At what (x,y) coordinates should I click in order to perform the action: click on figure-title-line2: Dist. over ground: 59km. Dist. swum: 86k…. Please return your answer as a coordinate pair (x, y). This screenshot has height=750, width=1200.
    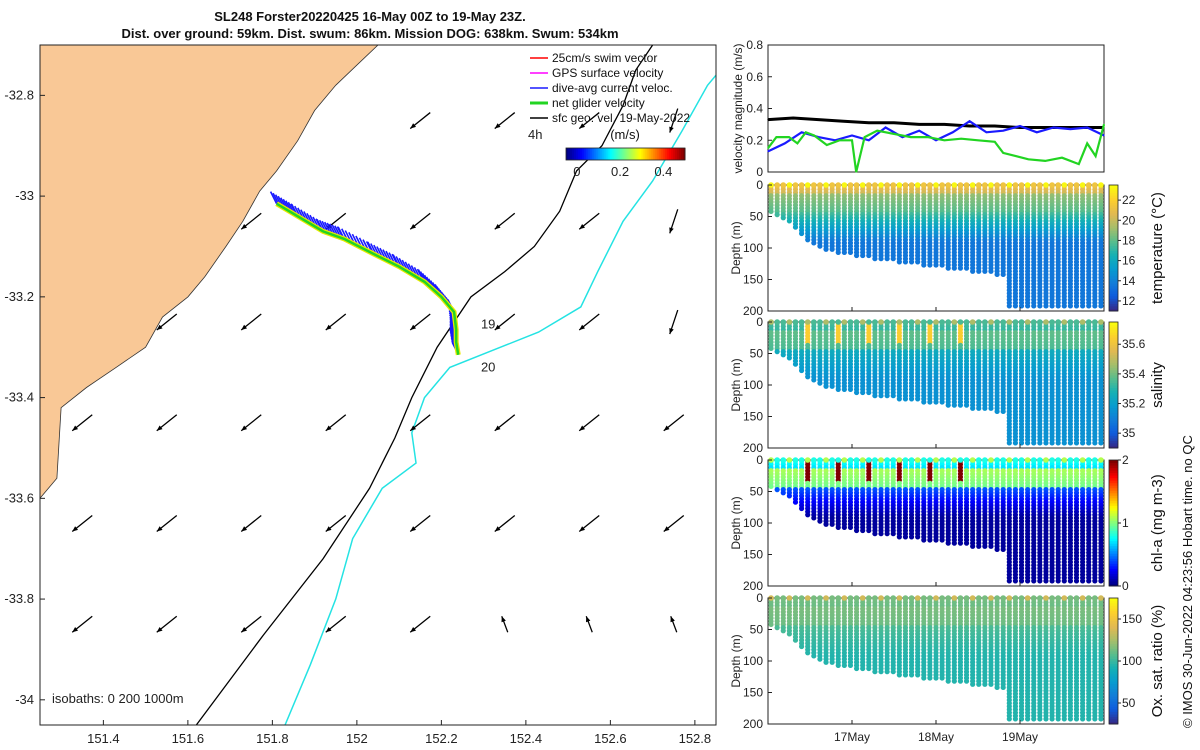
    Looking at the image, I should click on (369, 33).